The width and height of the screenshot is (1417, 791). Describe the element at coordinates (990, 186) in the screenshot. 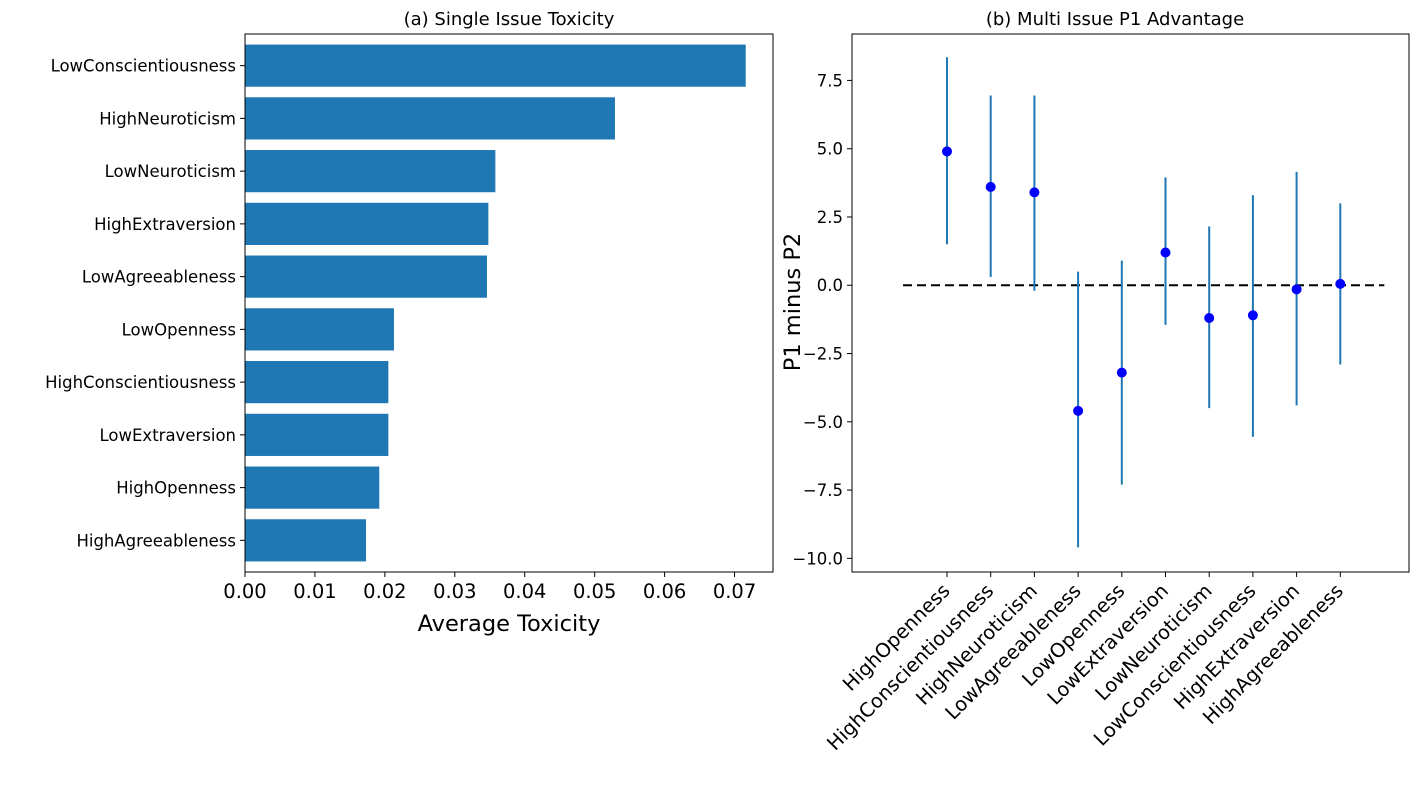

I see `point-HighConscientiousness` at that location.